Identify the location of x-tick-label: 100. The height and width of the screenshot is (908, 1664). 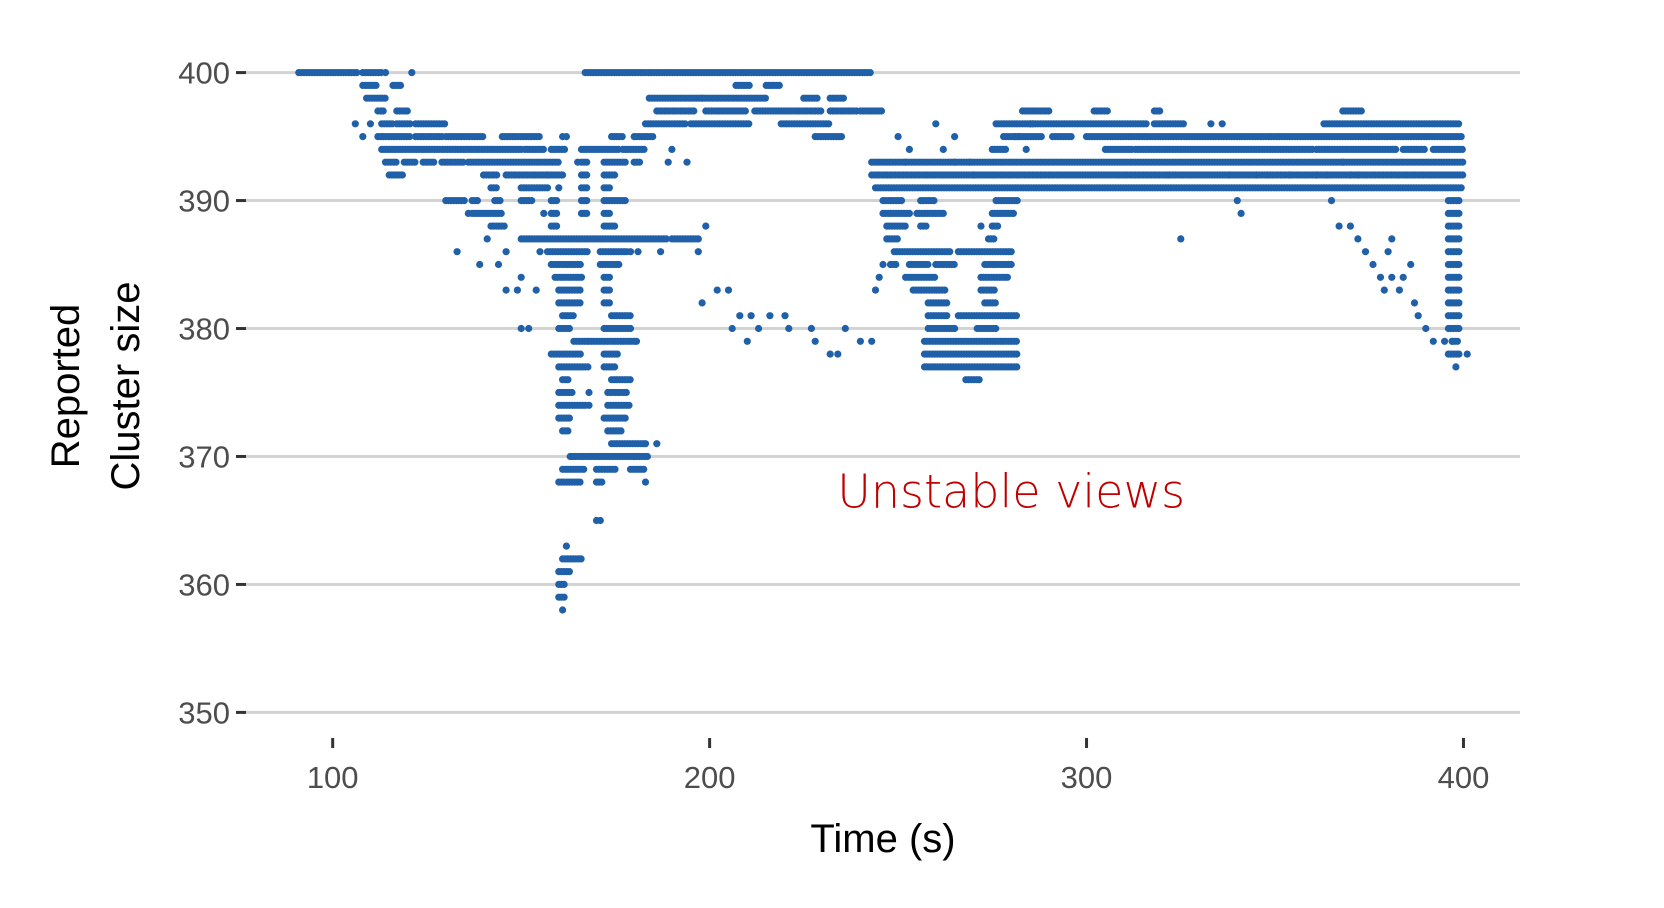
(333, 777).